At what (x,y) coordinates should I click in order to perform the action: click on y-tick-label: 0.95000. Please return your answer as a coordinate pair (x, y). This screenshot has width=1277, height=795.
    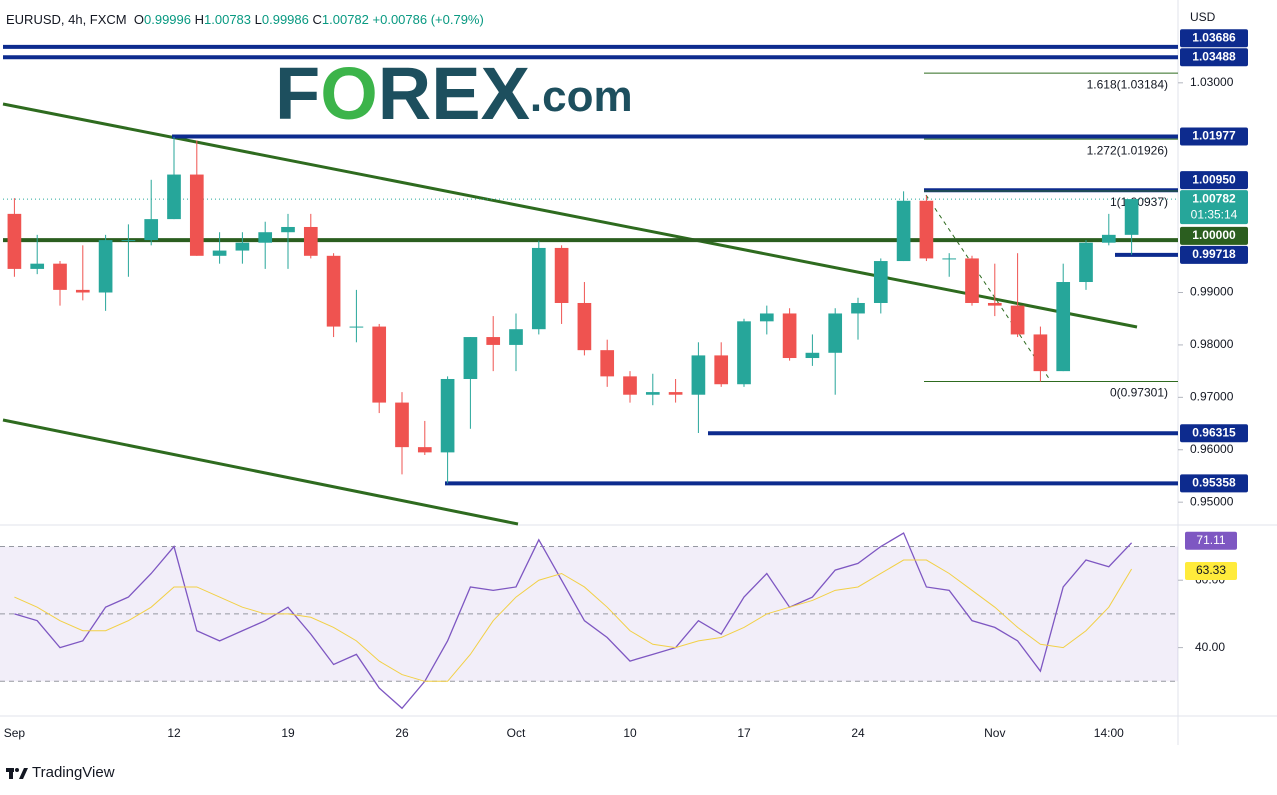
    Looking at the image, I should click on (1212, 501).